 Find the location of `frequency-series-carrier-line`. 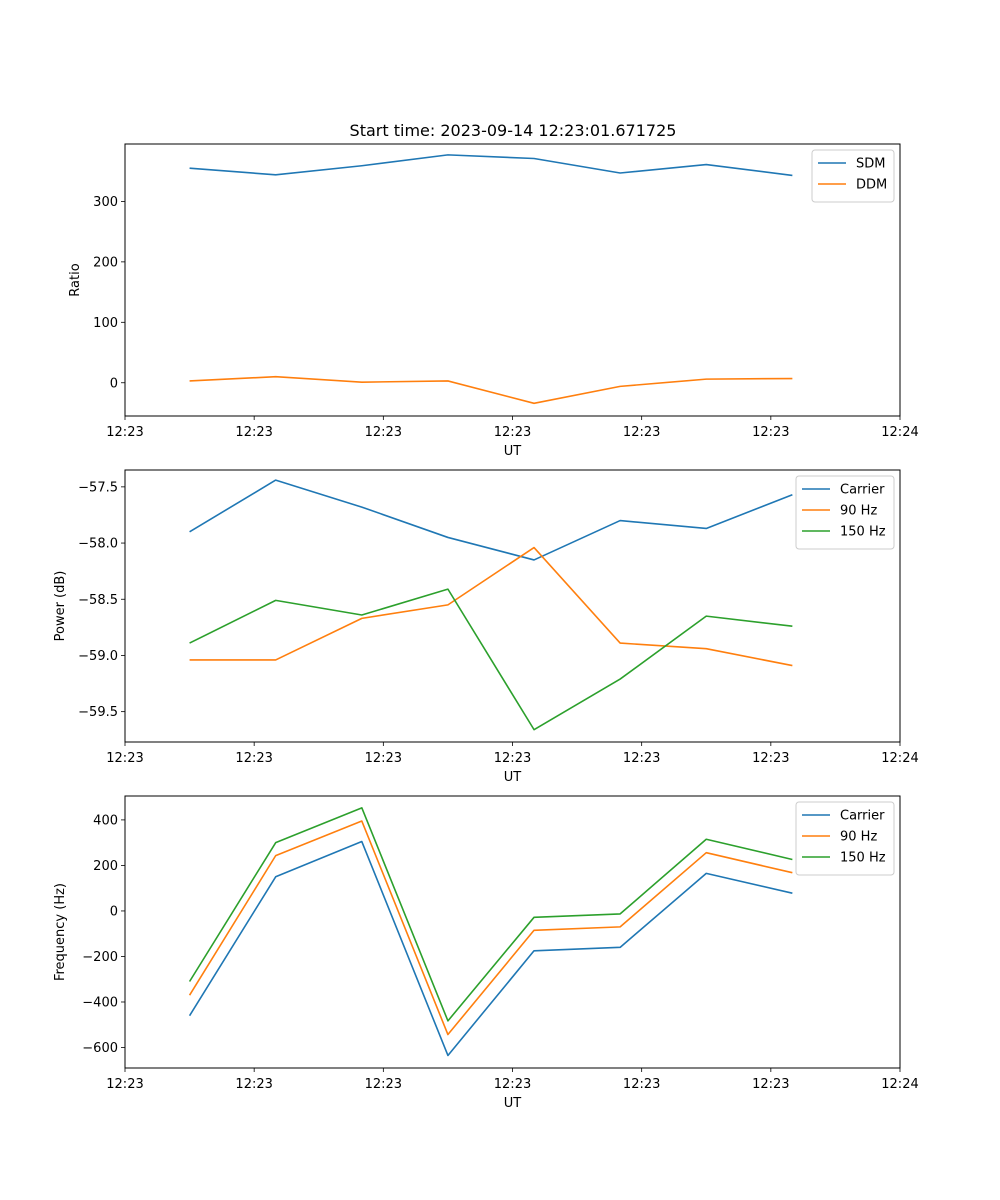

frequency-series-carrier-line is located at coordinates (490, 948).